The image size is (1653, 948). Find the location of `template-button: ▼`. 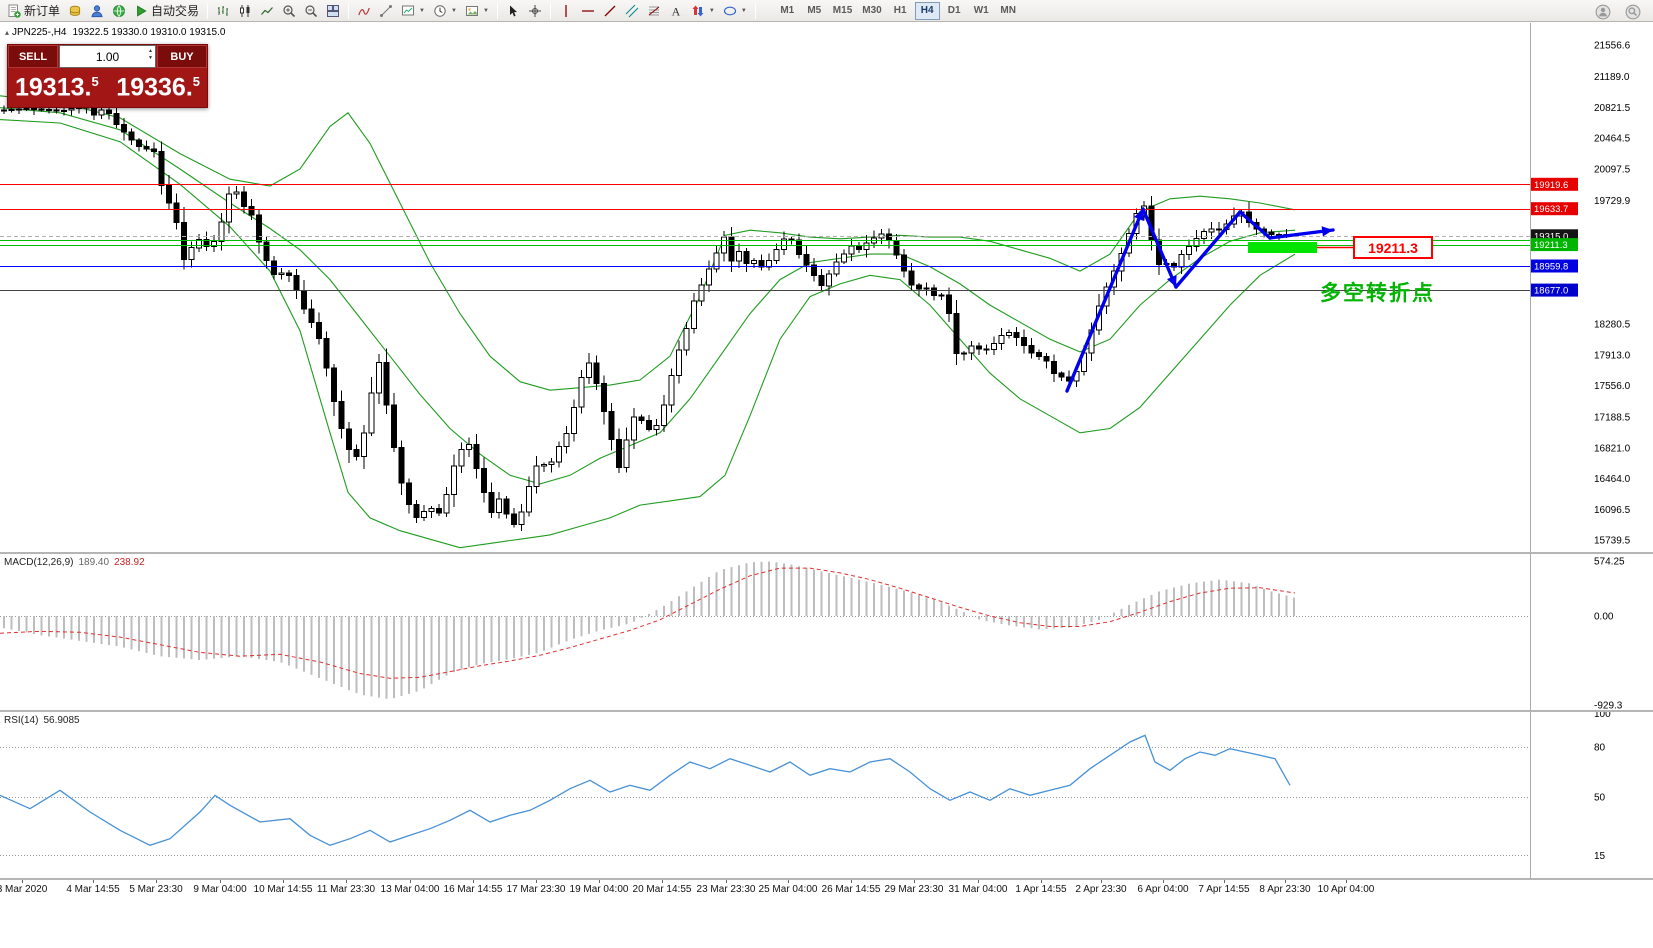

template-button: ▼ is located at coordinates (477, 11).